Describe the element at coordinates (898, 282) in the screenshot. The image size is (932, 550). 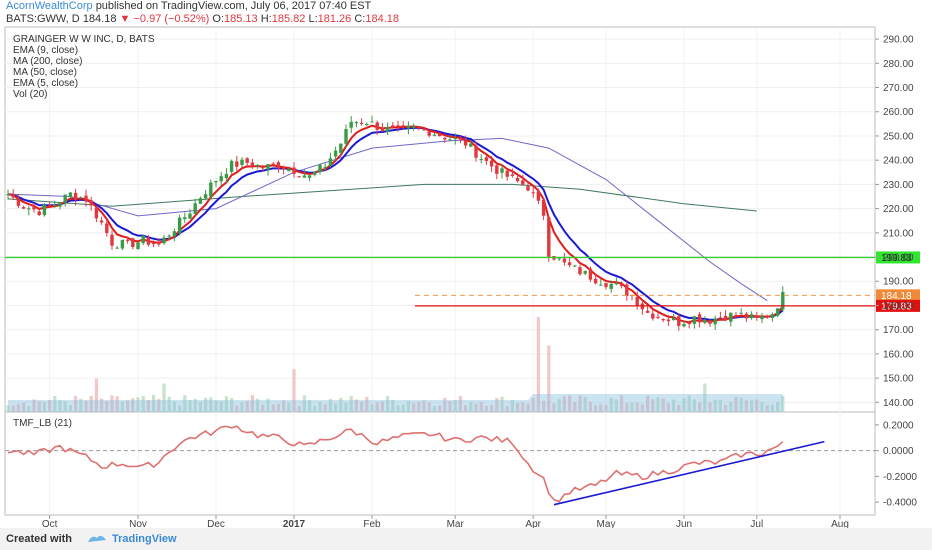
I see `price-tick-label: 190.00` at that location.